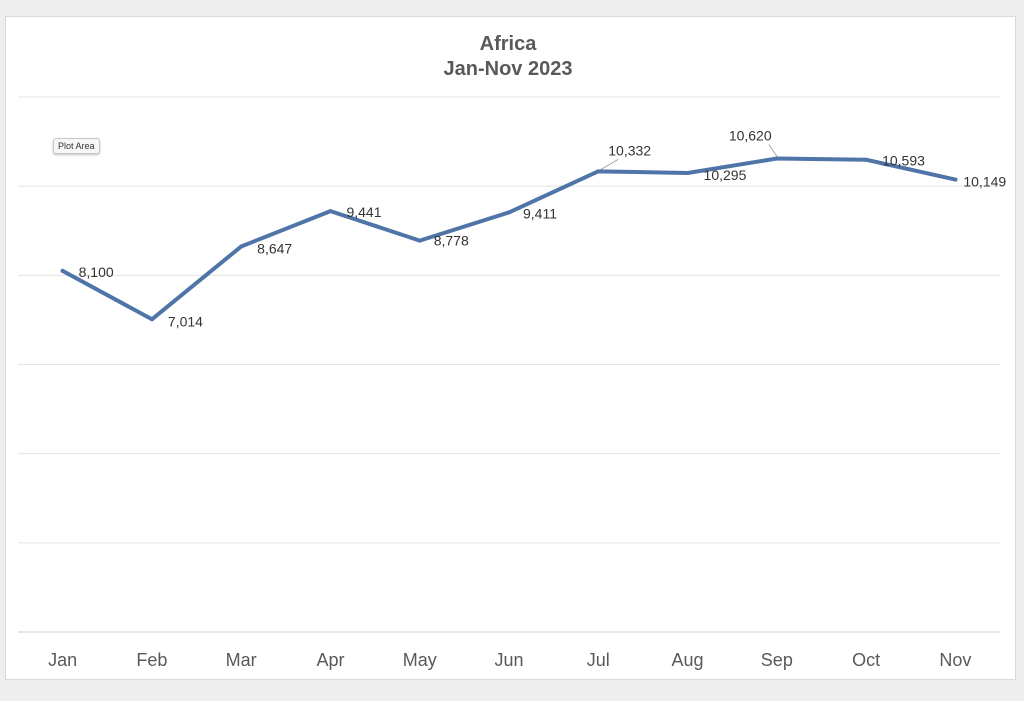  Describe the element at coordinates (955, 660) in the screenshot. I see `x-tick-label: Nov` at that location.